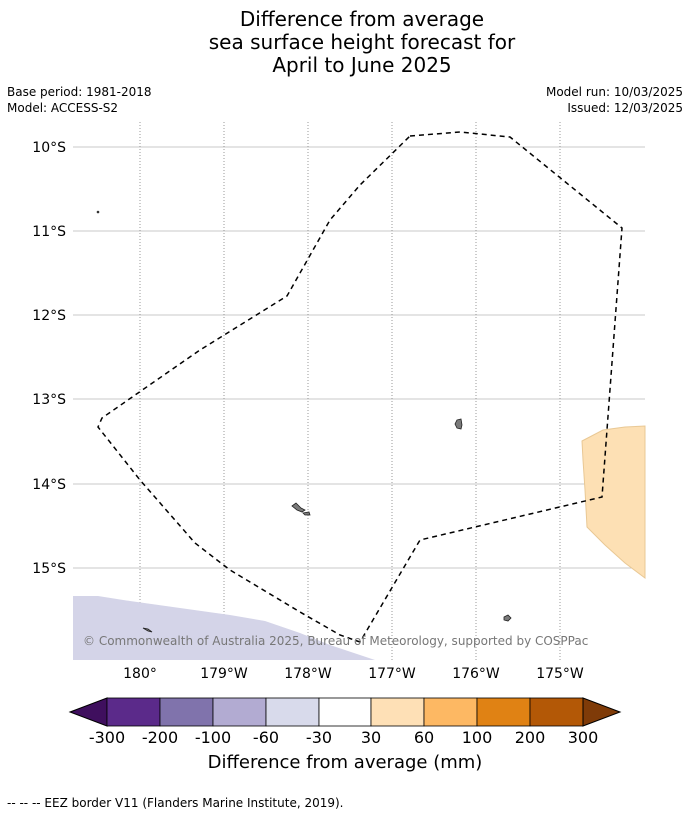 The height and width of the screenshot is (816, 690). I want to click on lon-label-175w: 175°W, so click(560, 674).